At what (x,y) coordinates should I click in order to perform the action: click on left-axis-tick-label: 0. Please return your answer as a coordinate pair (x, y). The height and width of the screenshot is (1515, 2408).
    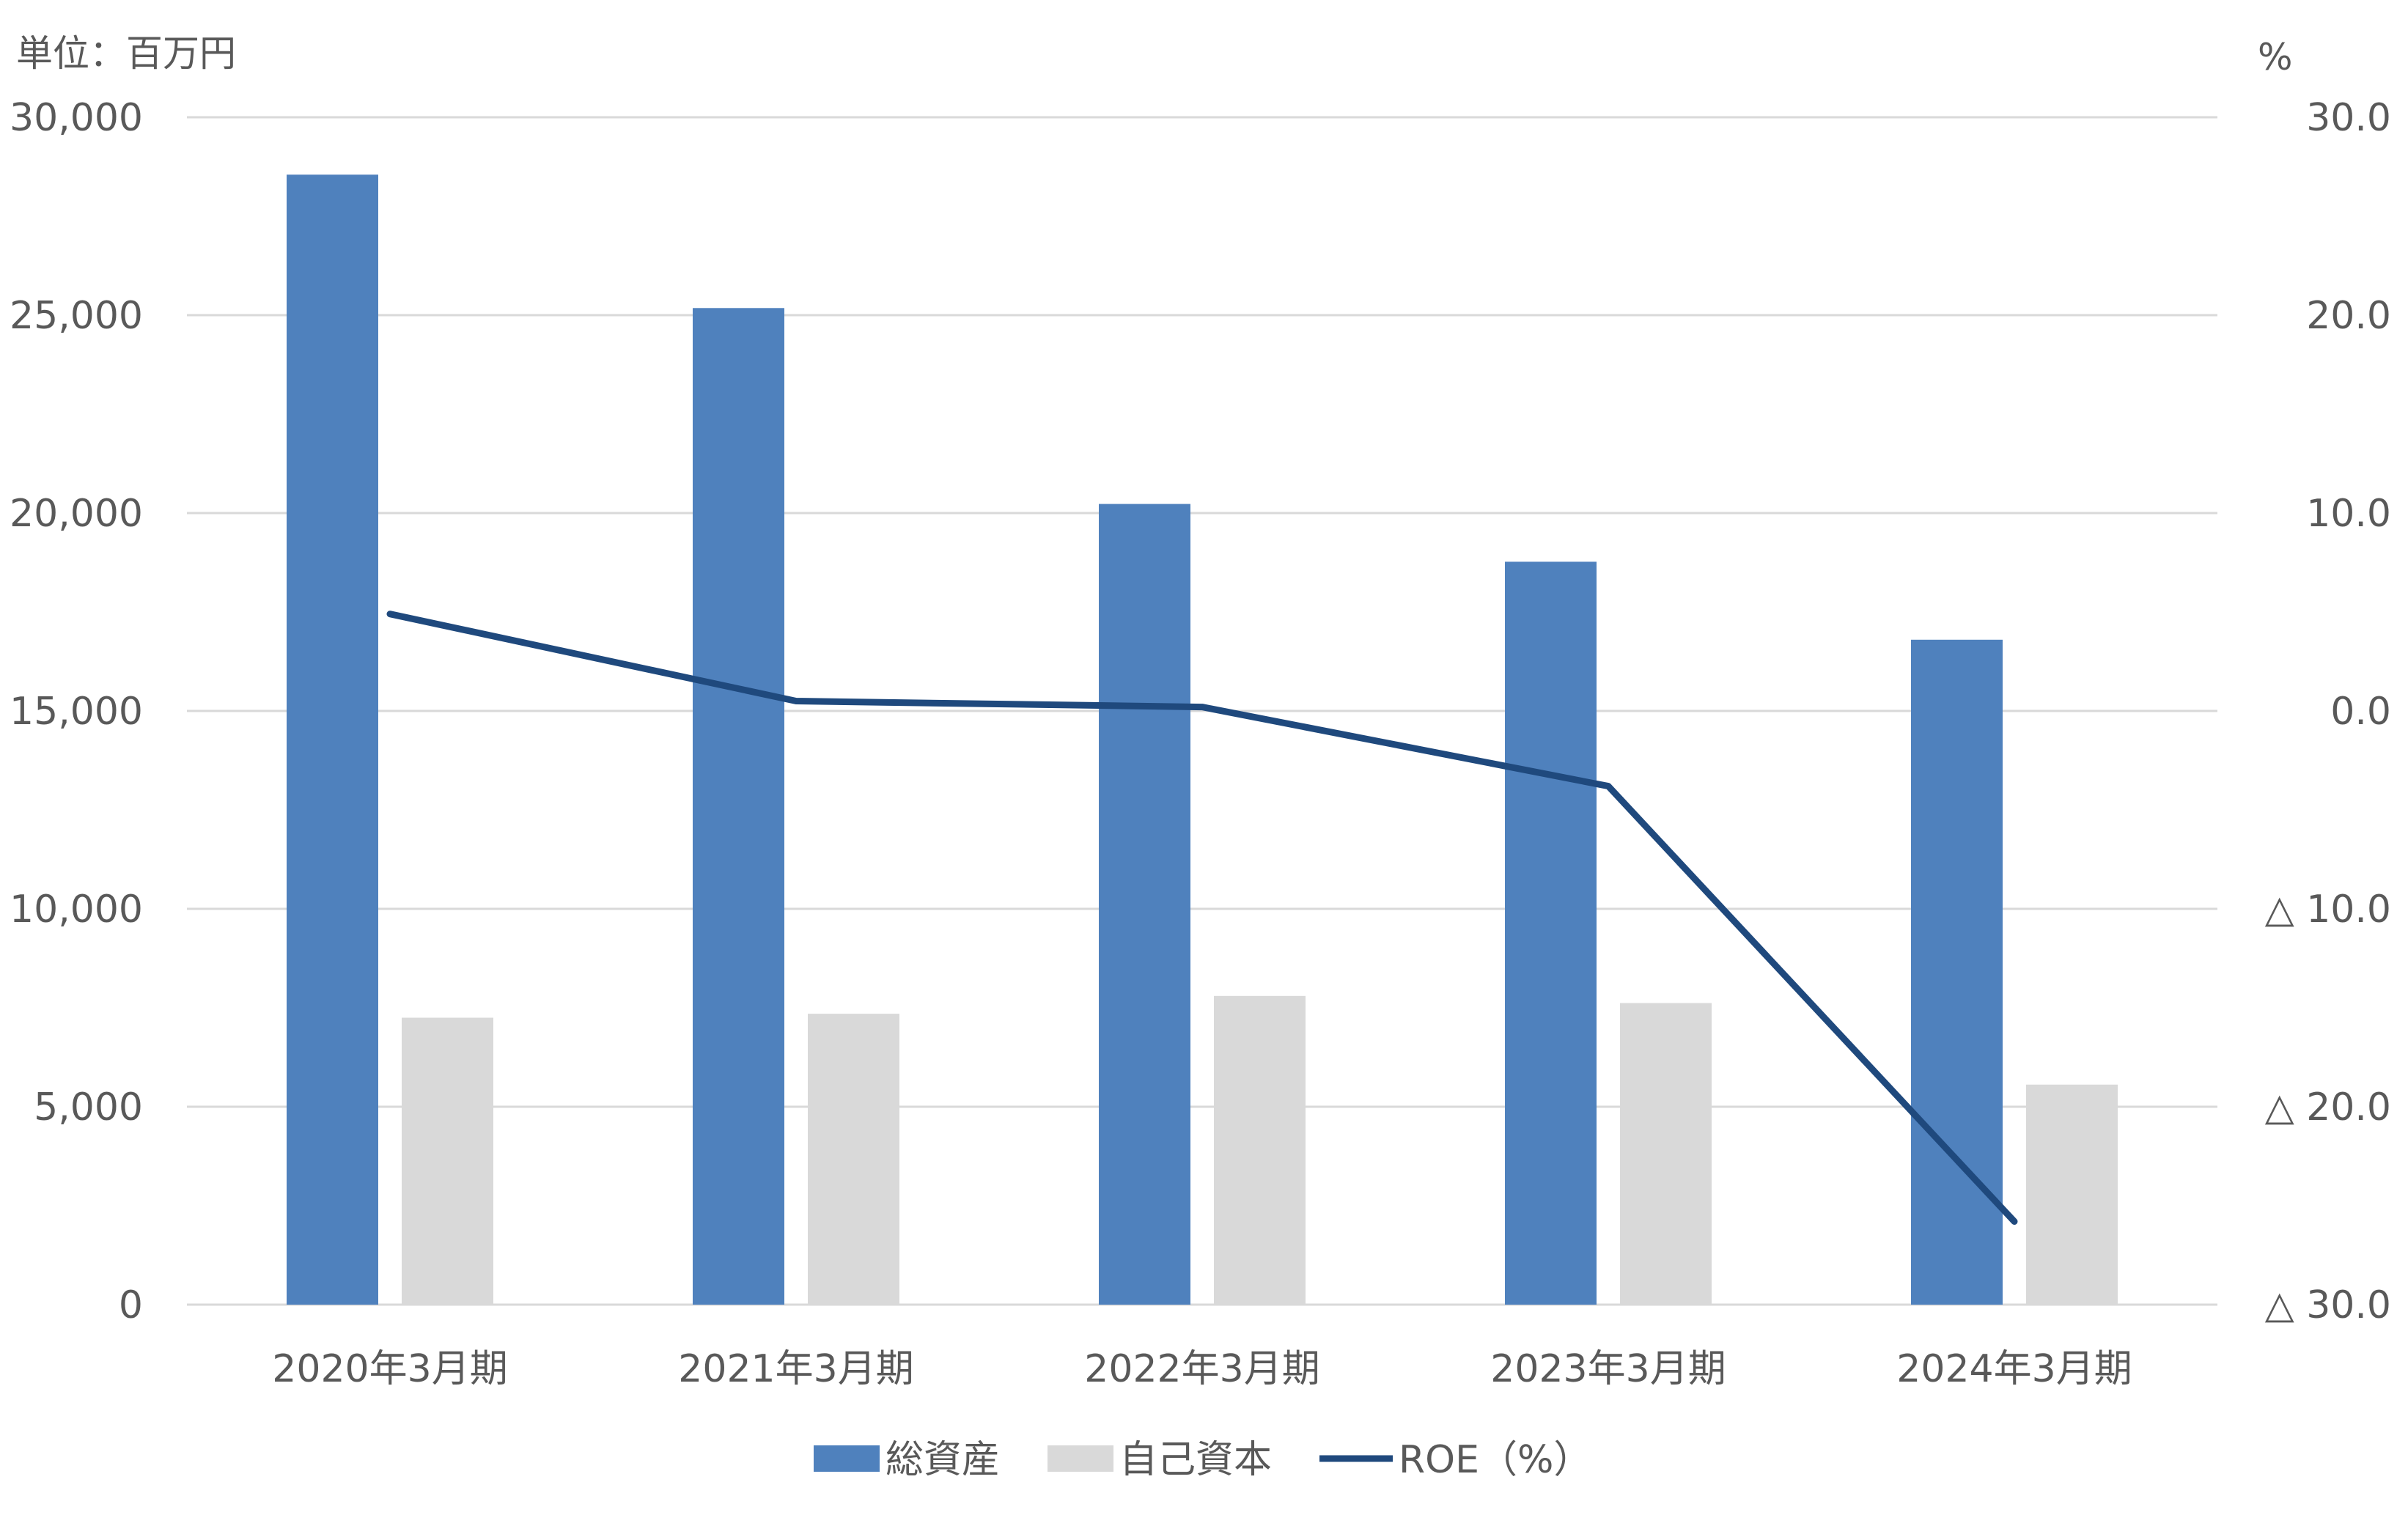
    Looking at the image, I should click on (131, 1305).